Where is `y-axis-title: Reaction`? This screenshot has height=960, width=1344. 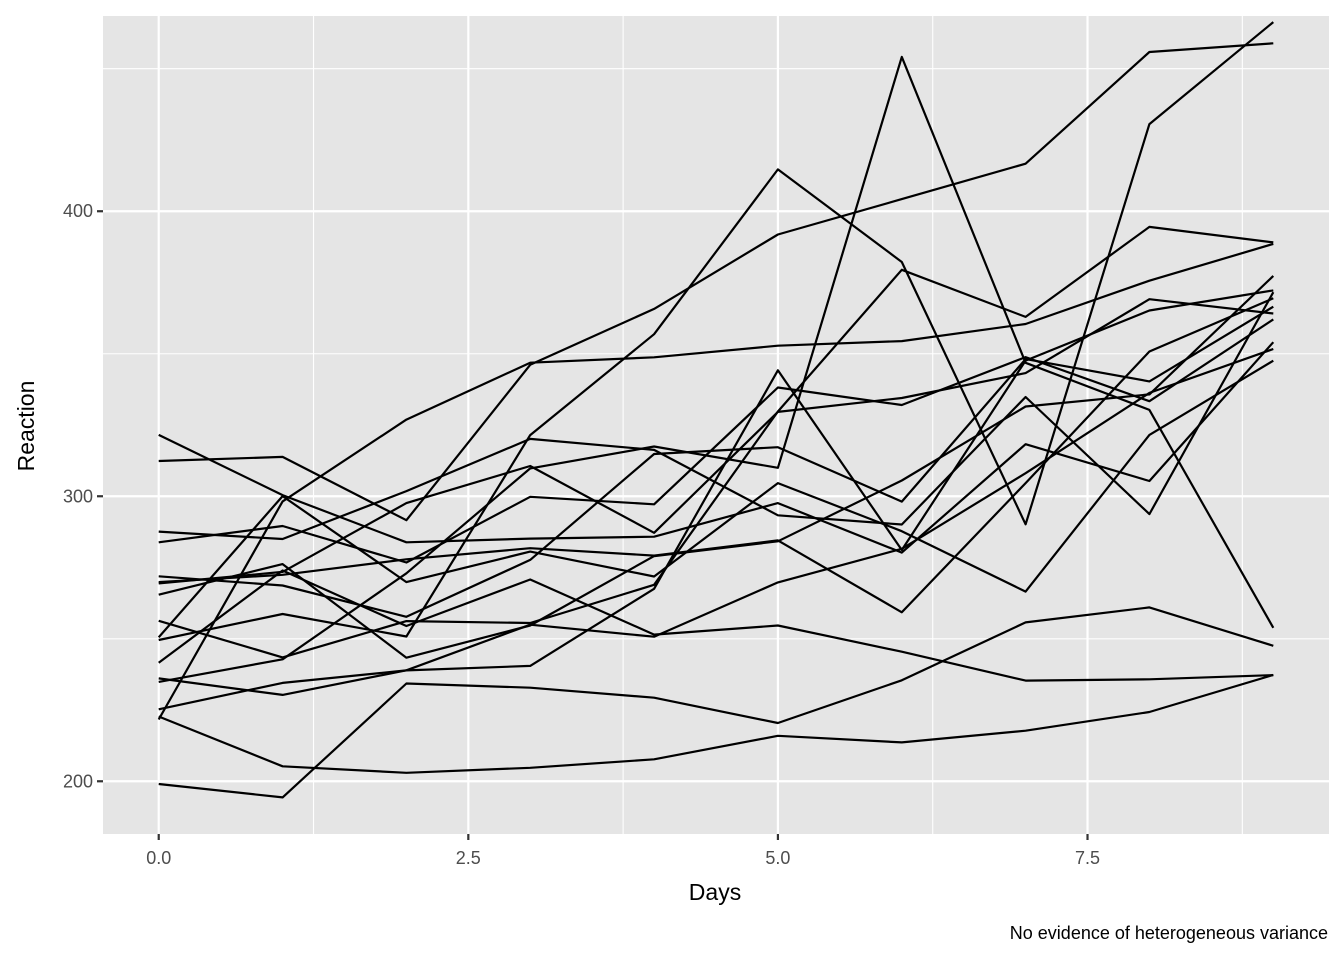 y-axis-title: Reaction is located at coordinates (26, 426).